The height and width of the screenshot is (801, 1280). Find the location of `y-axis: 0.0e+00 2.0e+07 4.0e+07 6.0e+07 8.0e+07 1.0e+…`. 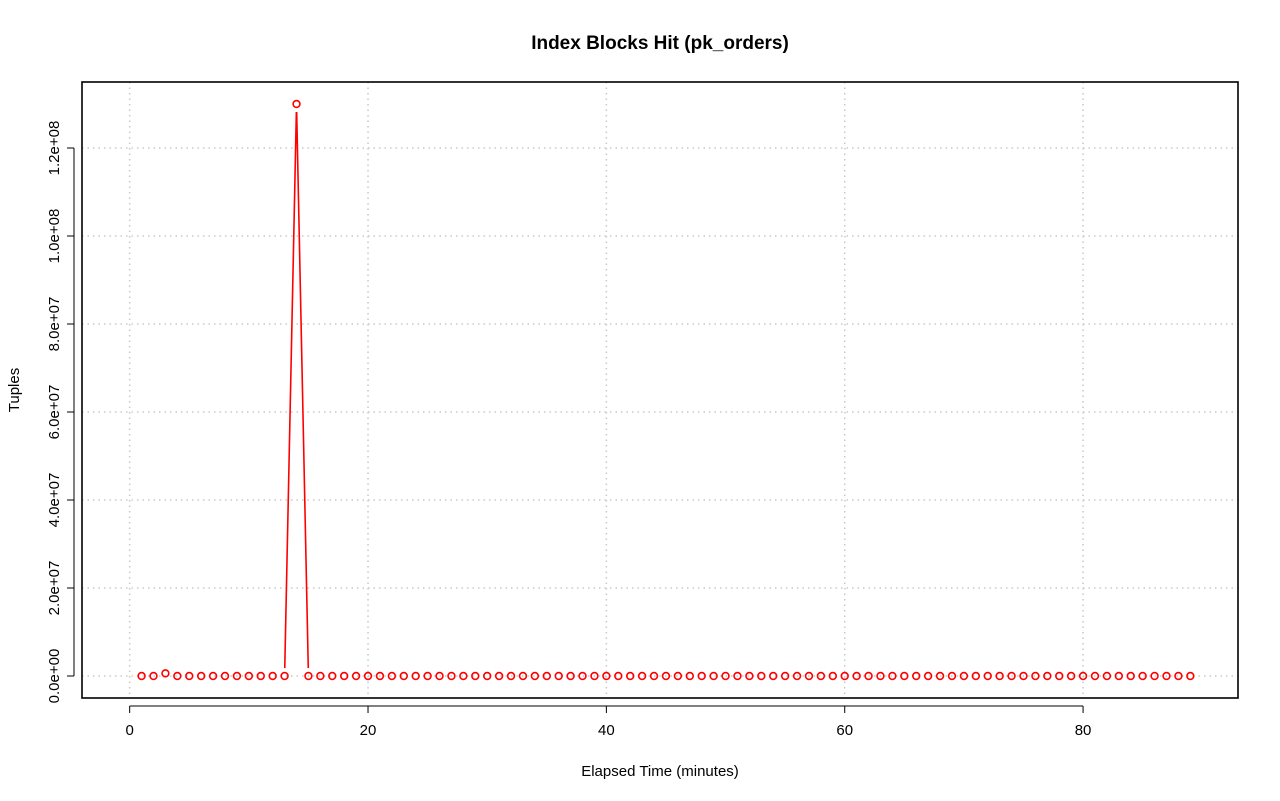

y-axis: 0.0e+00 2.0e+07 4.0e+07 6.0e+07 8.0e+07 1.0e+… is located at coordinates (60, 412).